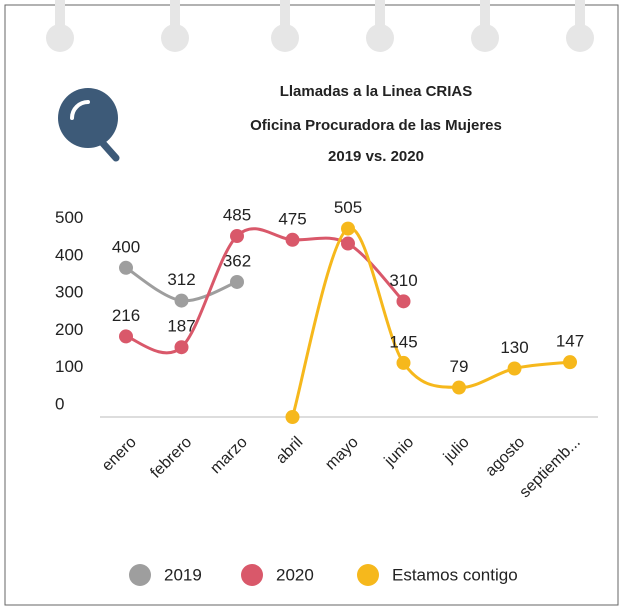  Describe the element at coordinates (376, 125) in the screenshot. I see `chart-title: Oficina Procuradora de las Mujeres` at that location.